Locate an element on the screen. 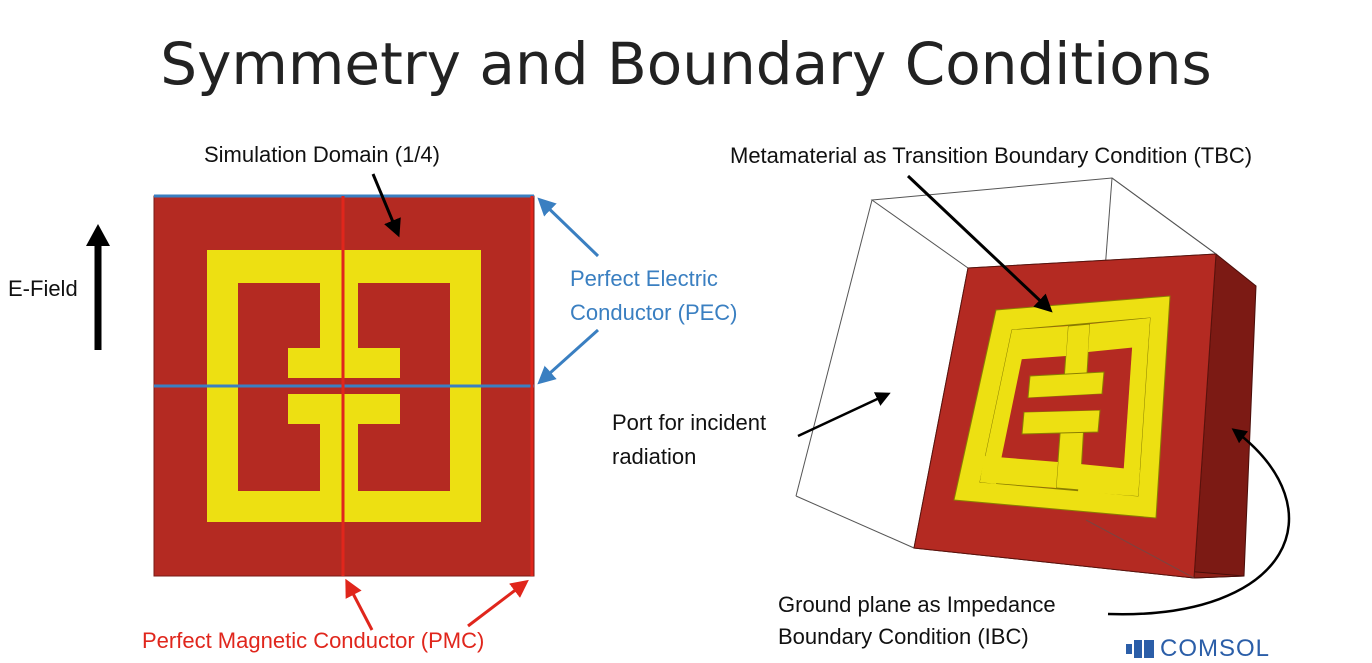 The image size is (1372, 663). pmc-label: Perfect Magnetic Conductor (PMC) is located at coordinates (313, 640).